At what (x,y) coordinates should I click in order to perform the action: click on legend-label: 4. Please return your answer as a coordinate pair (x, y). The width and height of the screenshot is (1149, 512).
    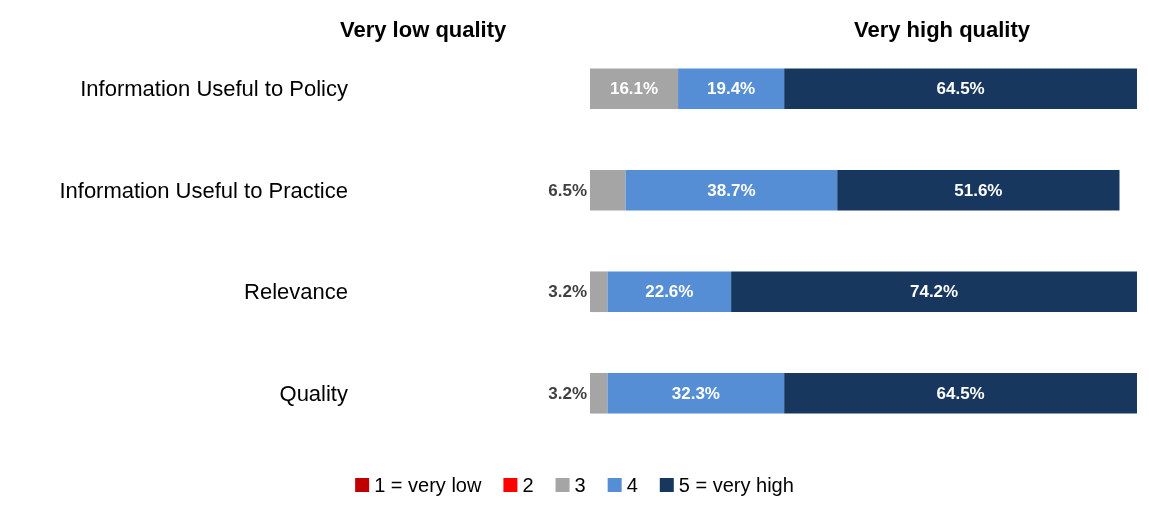
    Looking at the image, I should click on (632, 485).